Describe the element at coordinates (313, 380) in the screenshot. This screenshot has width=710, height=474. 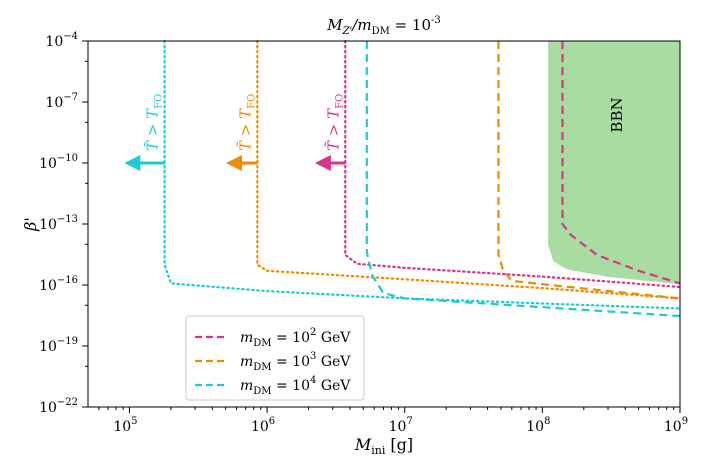
I see `legend-2-sup: 4` at that location.